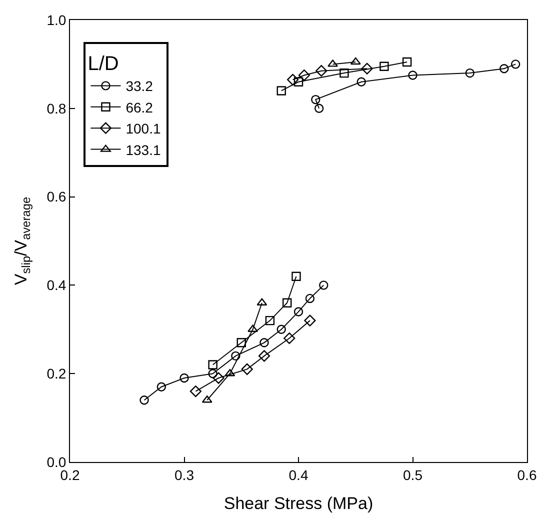 Image resolution: width=552 pixels, height=522 pixels. Describe the element at coordinates (299, 504) in the screenshot. I see `x-axis-title: Shear Stress (MPa)` at that location.